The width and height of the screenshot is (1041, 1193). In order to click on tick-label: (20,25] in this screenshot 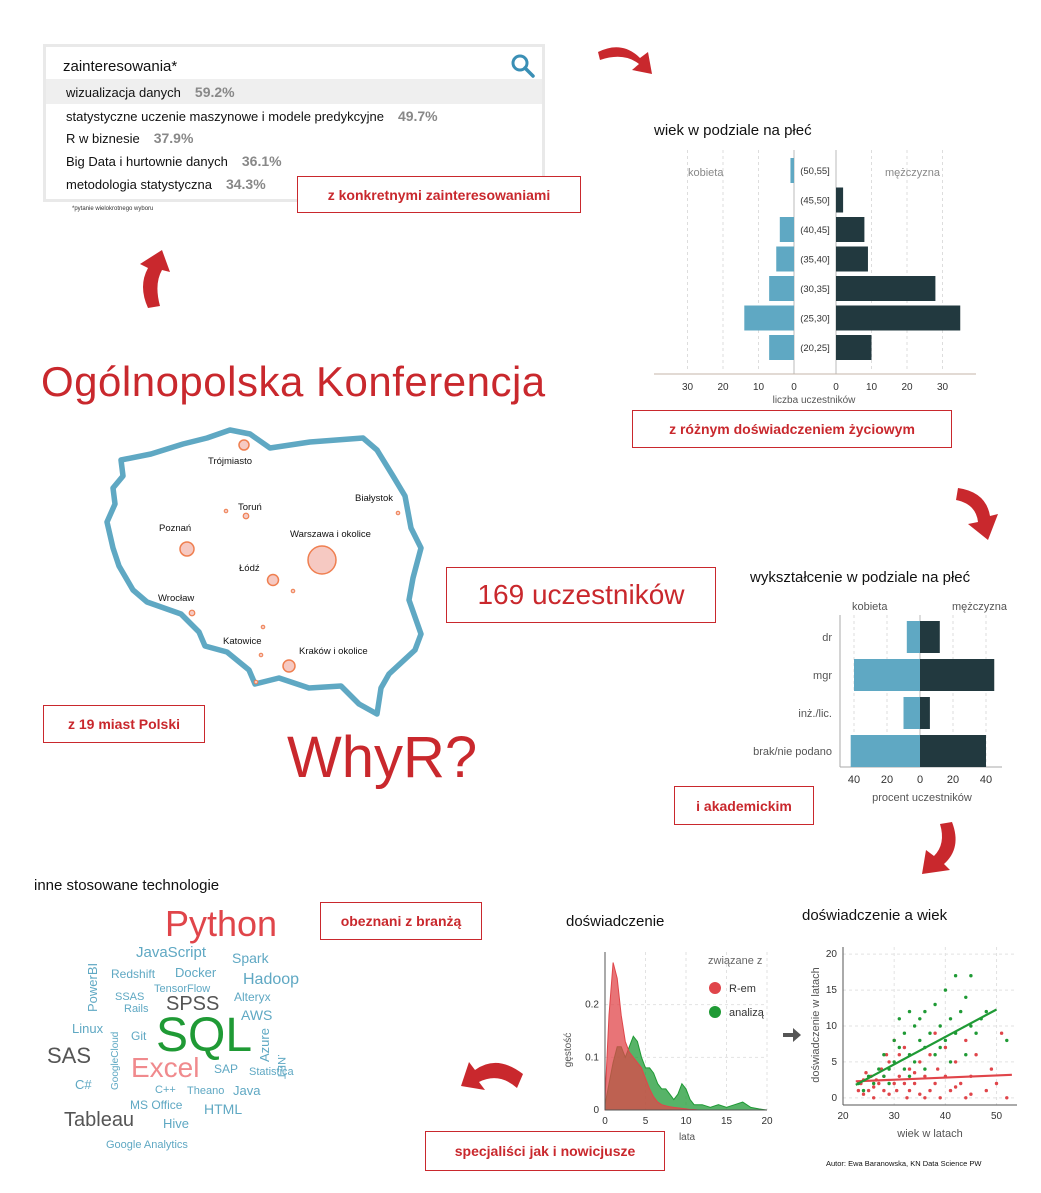, I will do `click(815, 348)`.